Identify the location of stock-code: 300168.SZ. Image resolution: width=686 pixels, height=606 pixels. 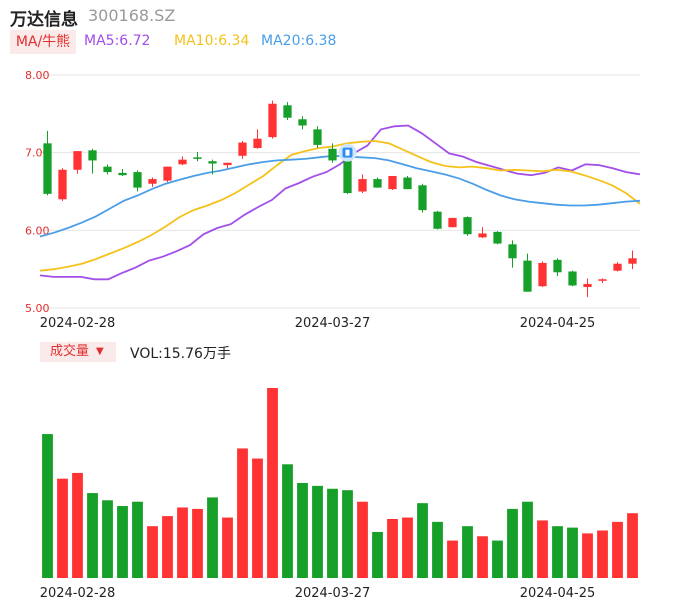
(132, 15).